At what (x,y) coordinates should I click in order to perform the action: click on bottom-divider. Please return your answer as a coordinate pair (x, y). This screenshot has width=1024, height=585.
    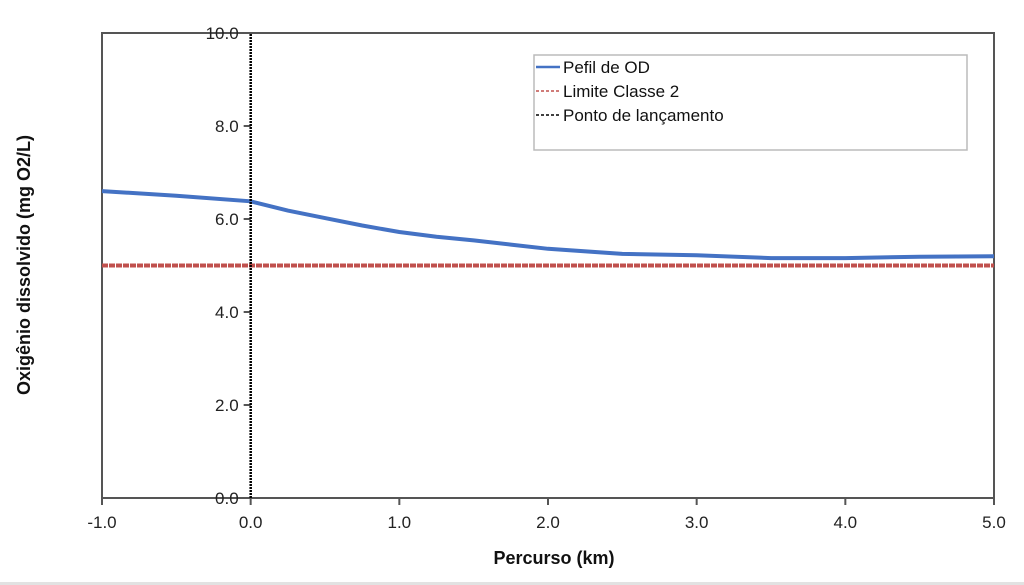
    Looking at the image, I should click on (512, 583).